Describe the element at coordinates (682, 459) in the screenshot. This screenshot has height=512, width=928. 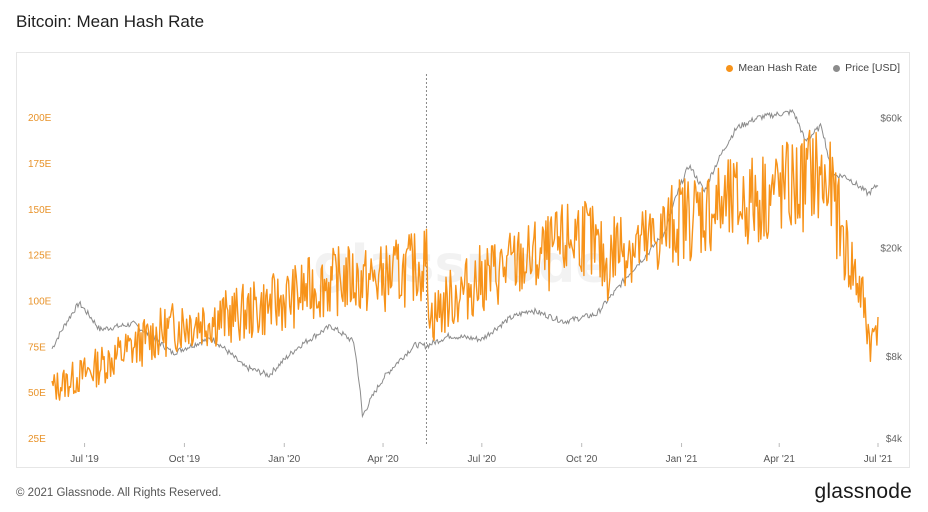
I see `x-tick-label: Jan '21` at that location.